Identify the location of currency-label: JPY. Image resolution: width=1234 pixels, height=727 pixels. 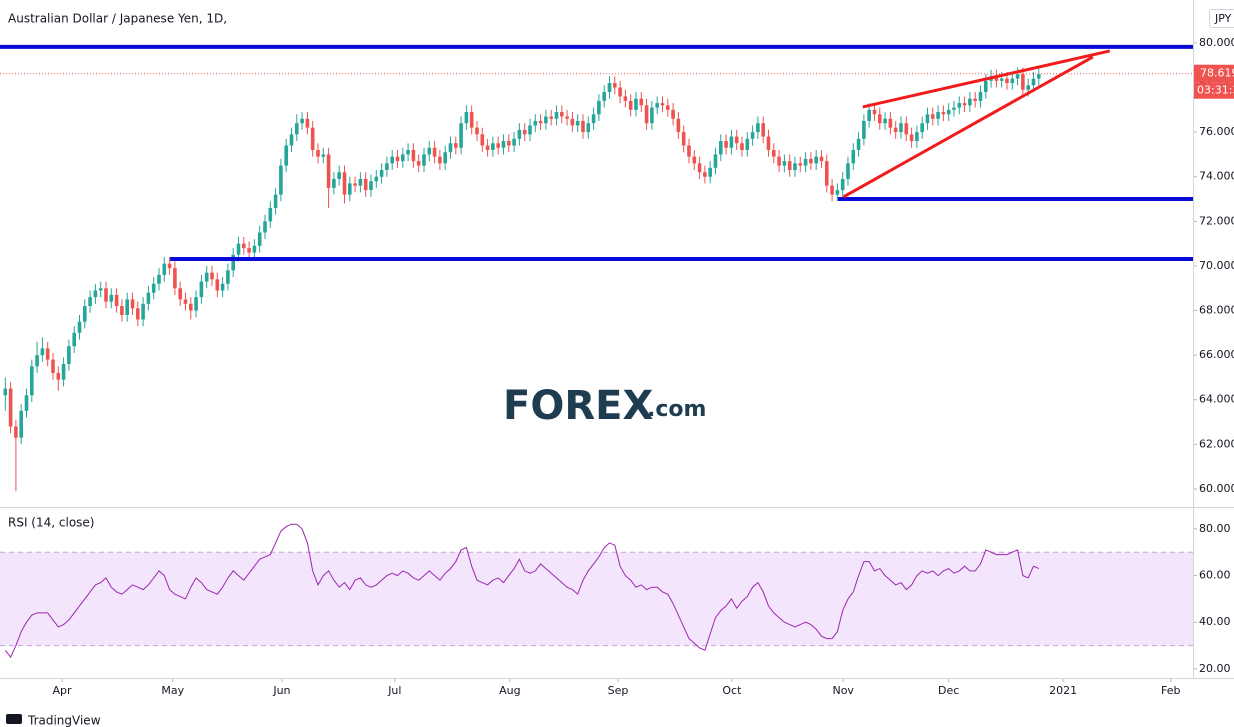
(1223, 18).